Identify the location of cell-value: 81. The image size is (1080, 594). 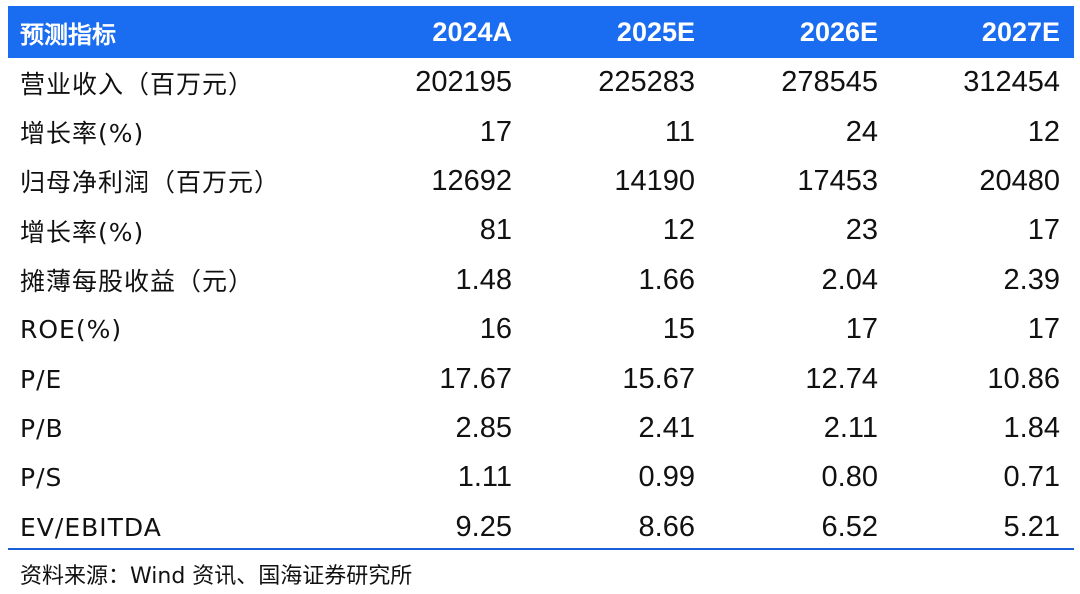
(495, 230).